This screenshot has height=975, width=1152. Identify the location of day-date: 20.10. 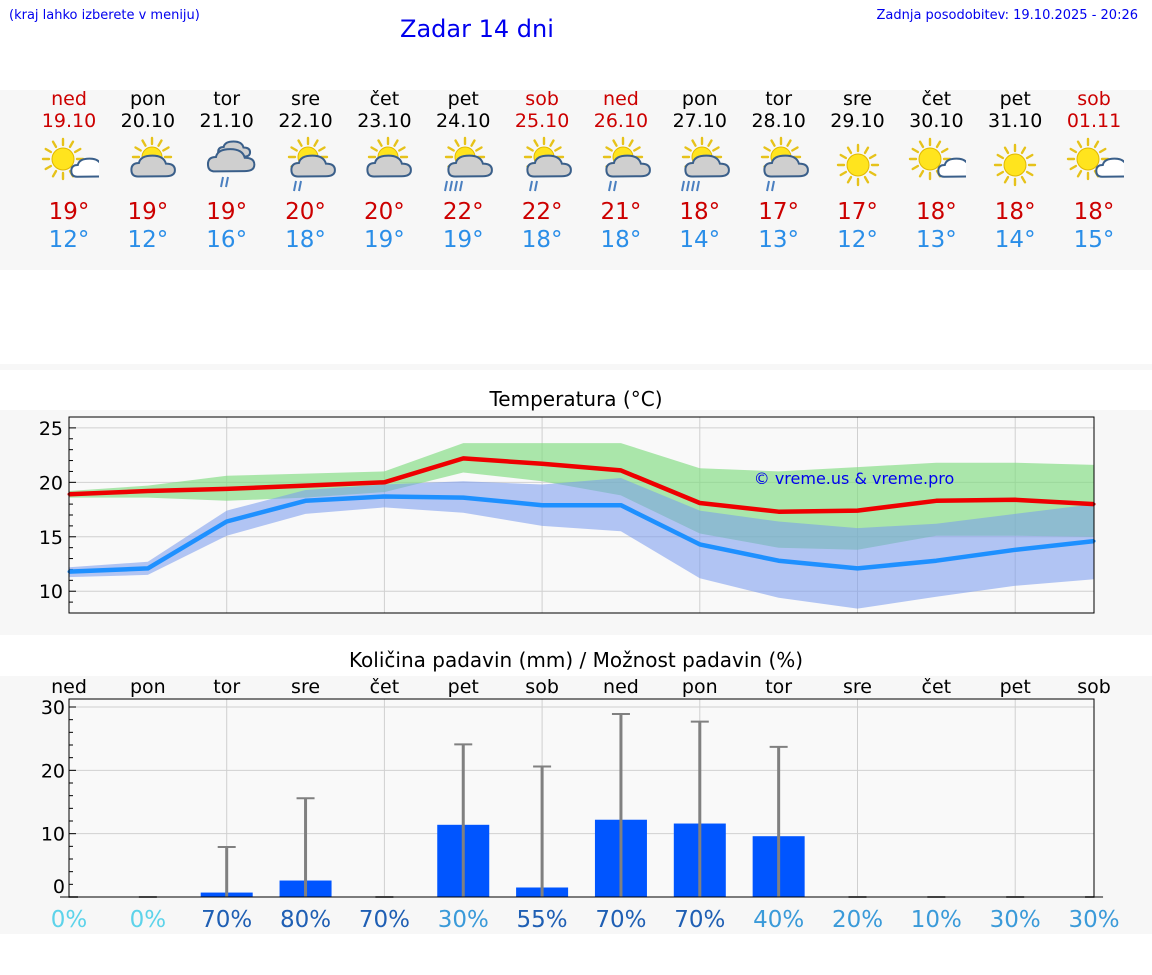
(148, 121).